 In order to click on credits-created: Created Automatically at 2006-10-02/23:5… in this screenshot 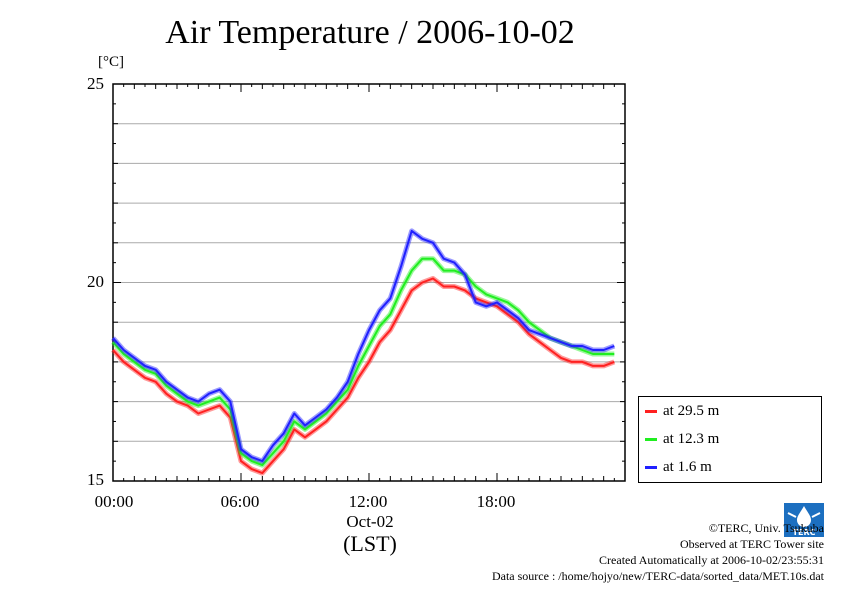, I will do `click(711, 560)`.